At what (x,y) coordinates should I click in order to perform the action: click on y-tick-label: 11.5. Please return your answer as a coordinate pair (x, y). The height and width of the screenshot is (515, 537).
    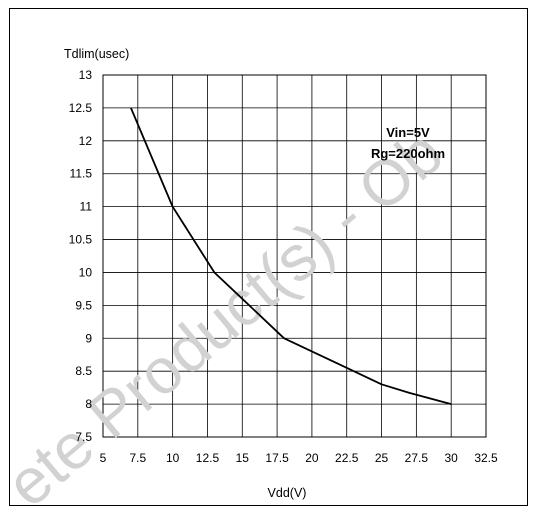
    Looking at the image, I should click on (81, 174).